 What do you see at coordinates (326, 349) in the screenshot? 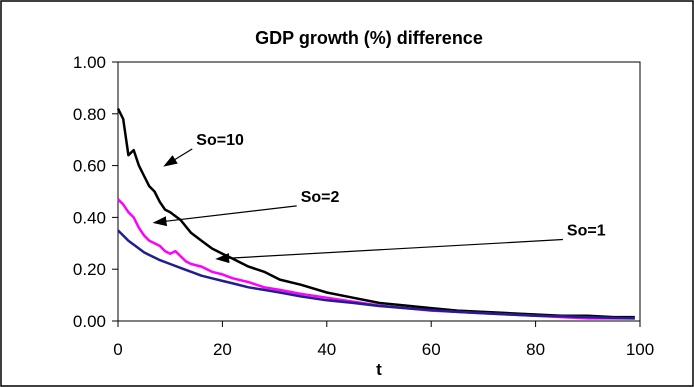
I see `x-tick-label: 40` at bounding box center [326, 349].